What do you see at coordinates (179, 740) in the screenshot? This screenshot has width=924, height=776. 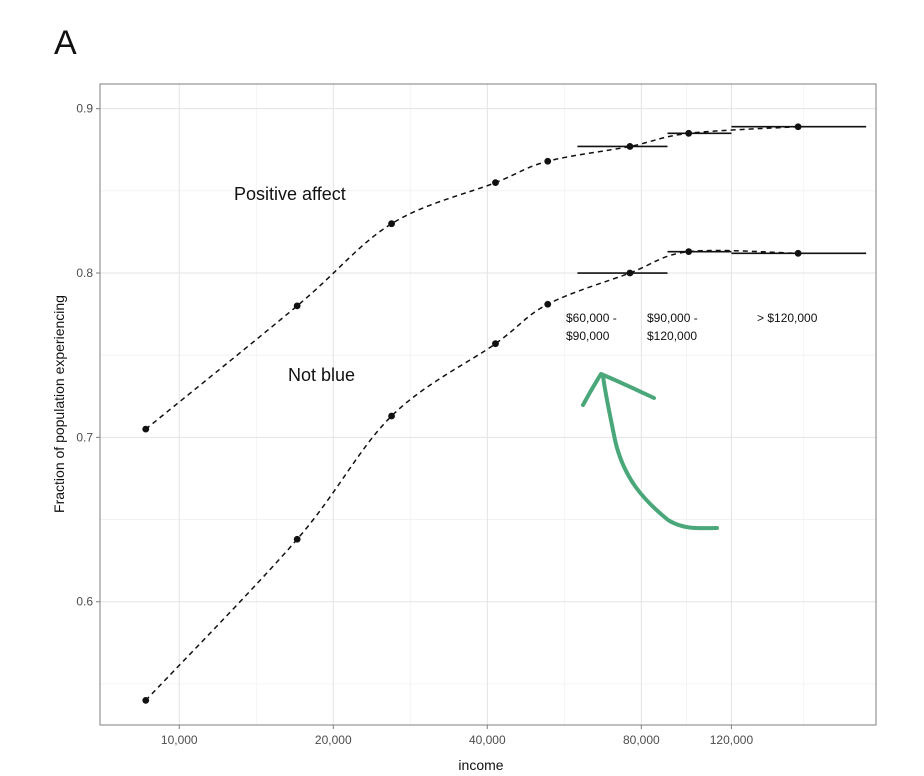 I see `x-tick-label: 10,000` at bounding box center [179, 740].